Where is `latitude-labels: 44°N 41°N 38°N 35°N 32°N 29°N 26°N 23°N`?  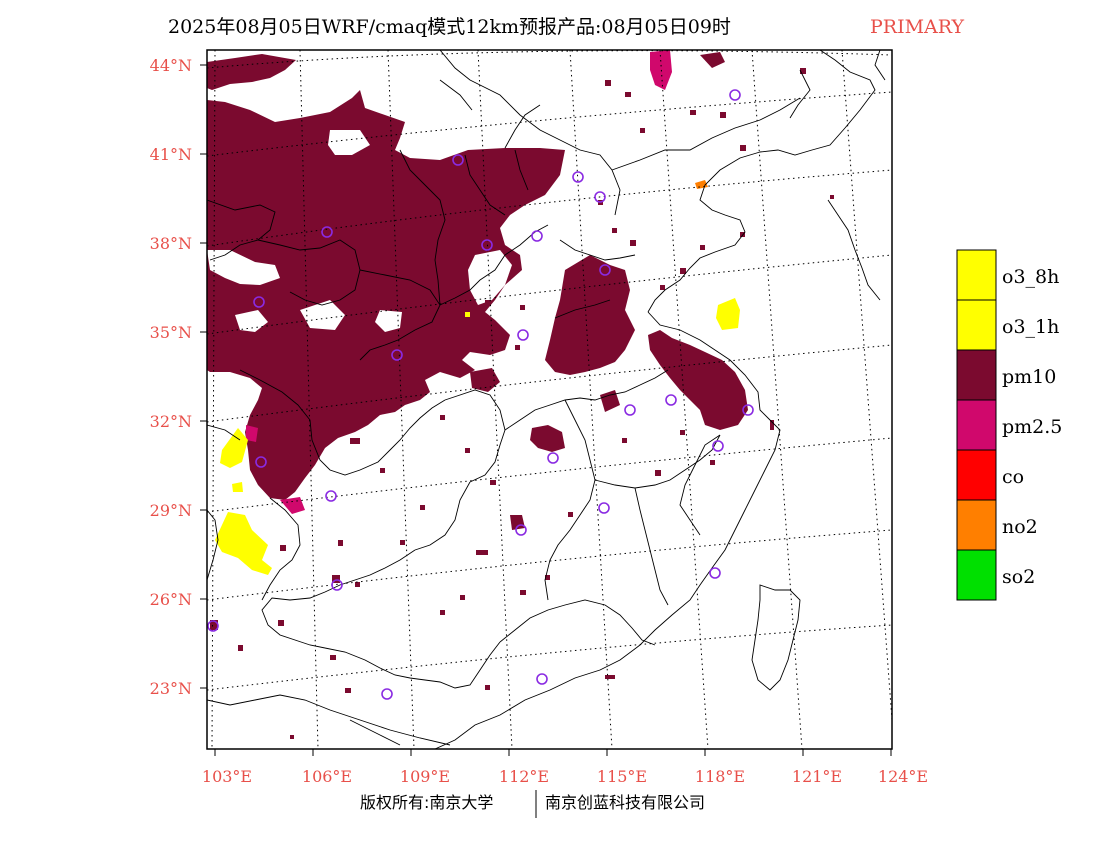
latitude-labels: 44°N 41°N 38°N 35°N 32°N 29°N 26°N 23°N is located at coordinates (171, 377).